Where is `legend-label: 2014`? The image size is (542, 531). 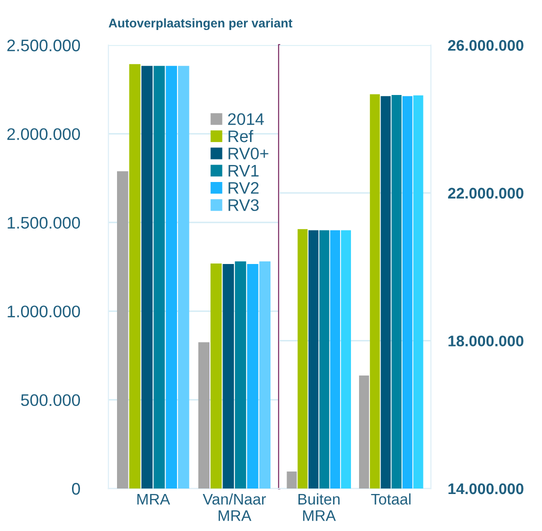
legend-label: 2014 is located at coordinates (246, 119).